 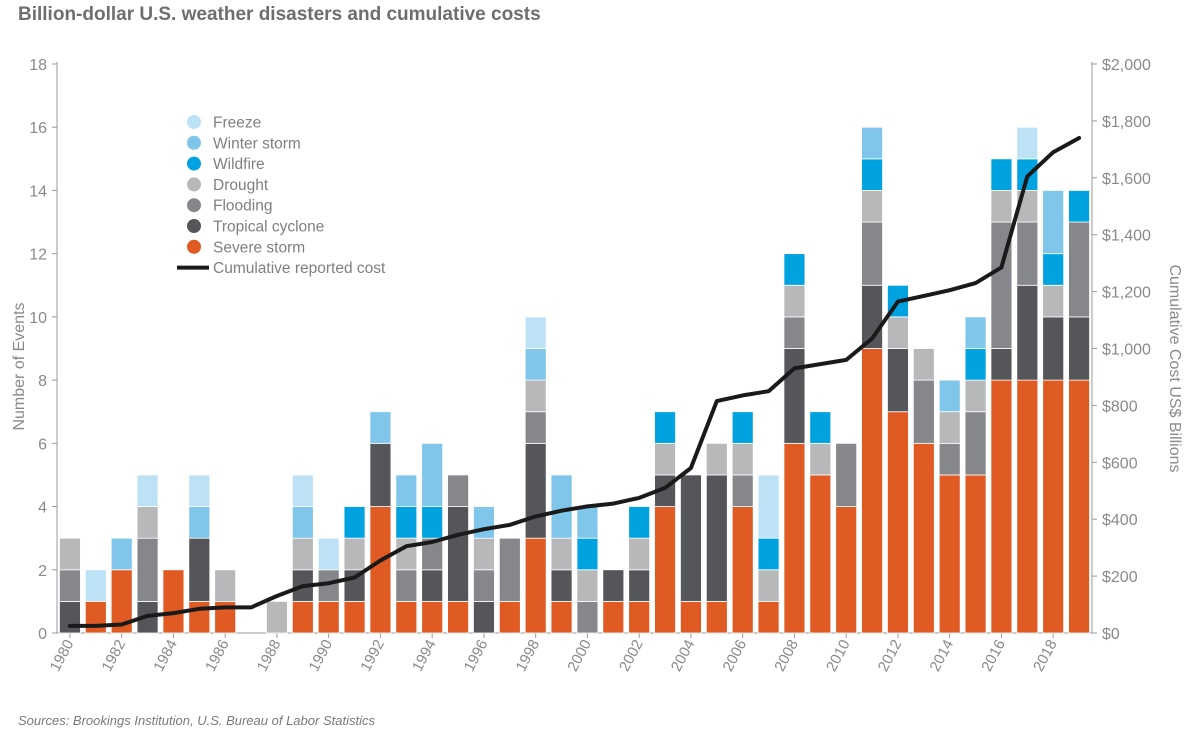 I want to click on legend-marker-drought, so click(x=194, y=184).